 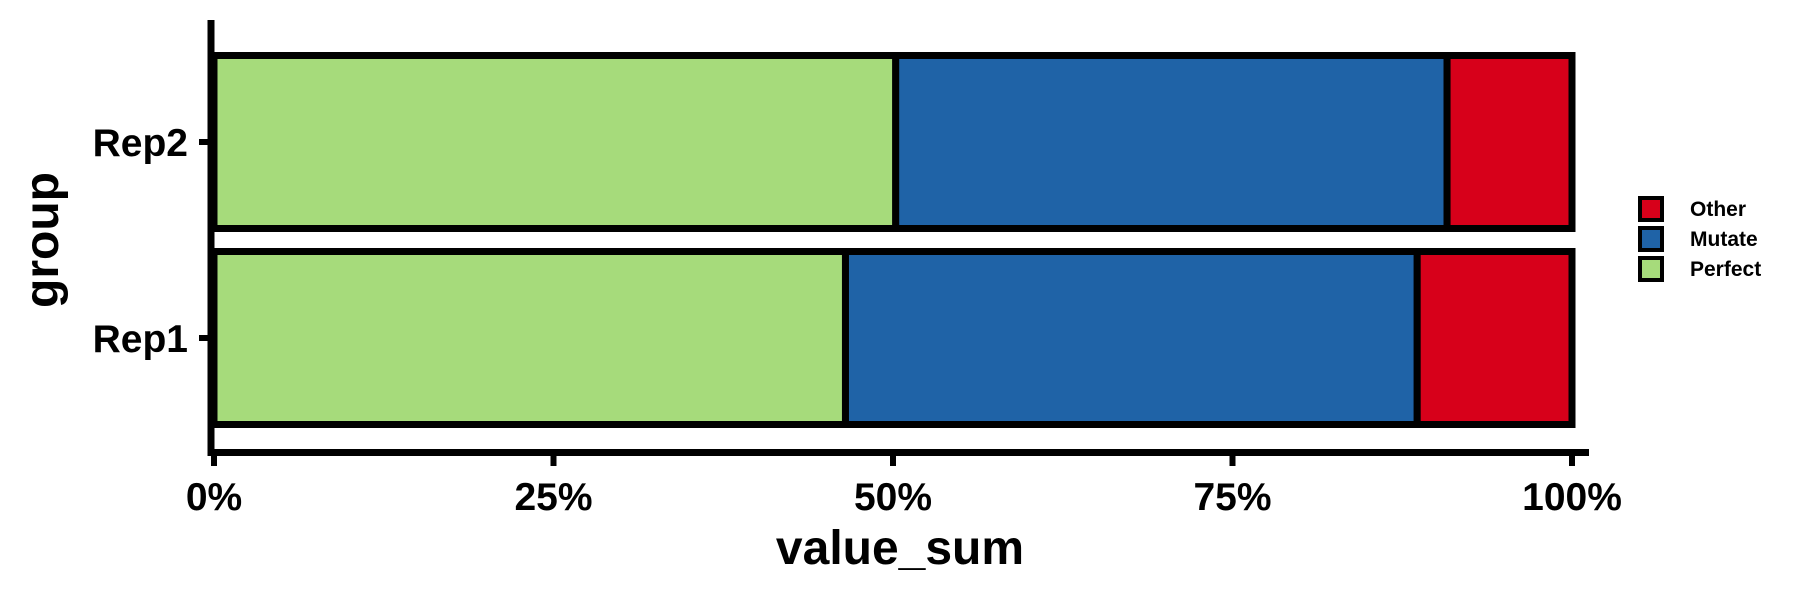 I want to click on bar-rep1-other, so click(x=1494, y=338).